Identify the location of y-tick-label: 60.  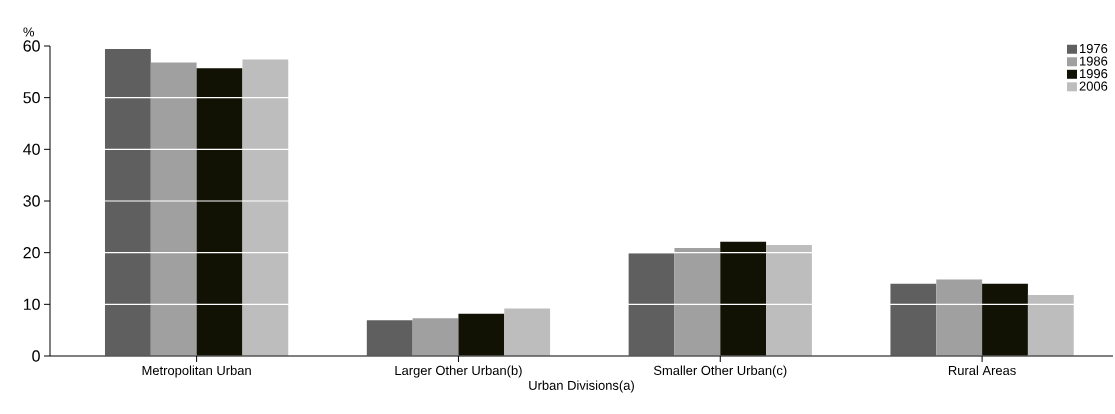
(31, 46).